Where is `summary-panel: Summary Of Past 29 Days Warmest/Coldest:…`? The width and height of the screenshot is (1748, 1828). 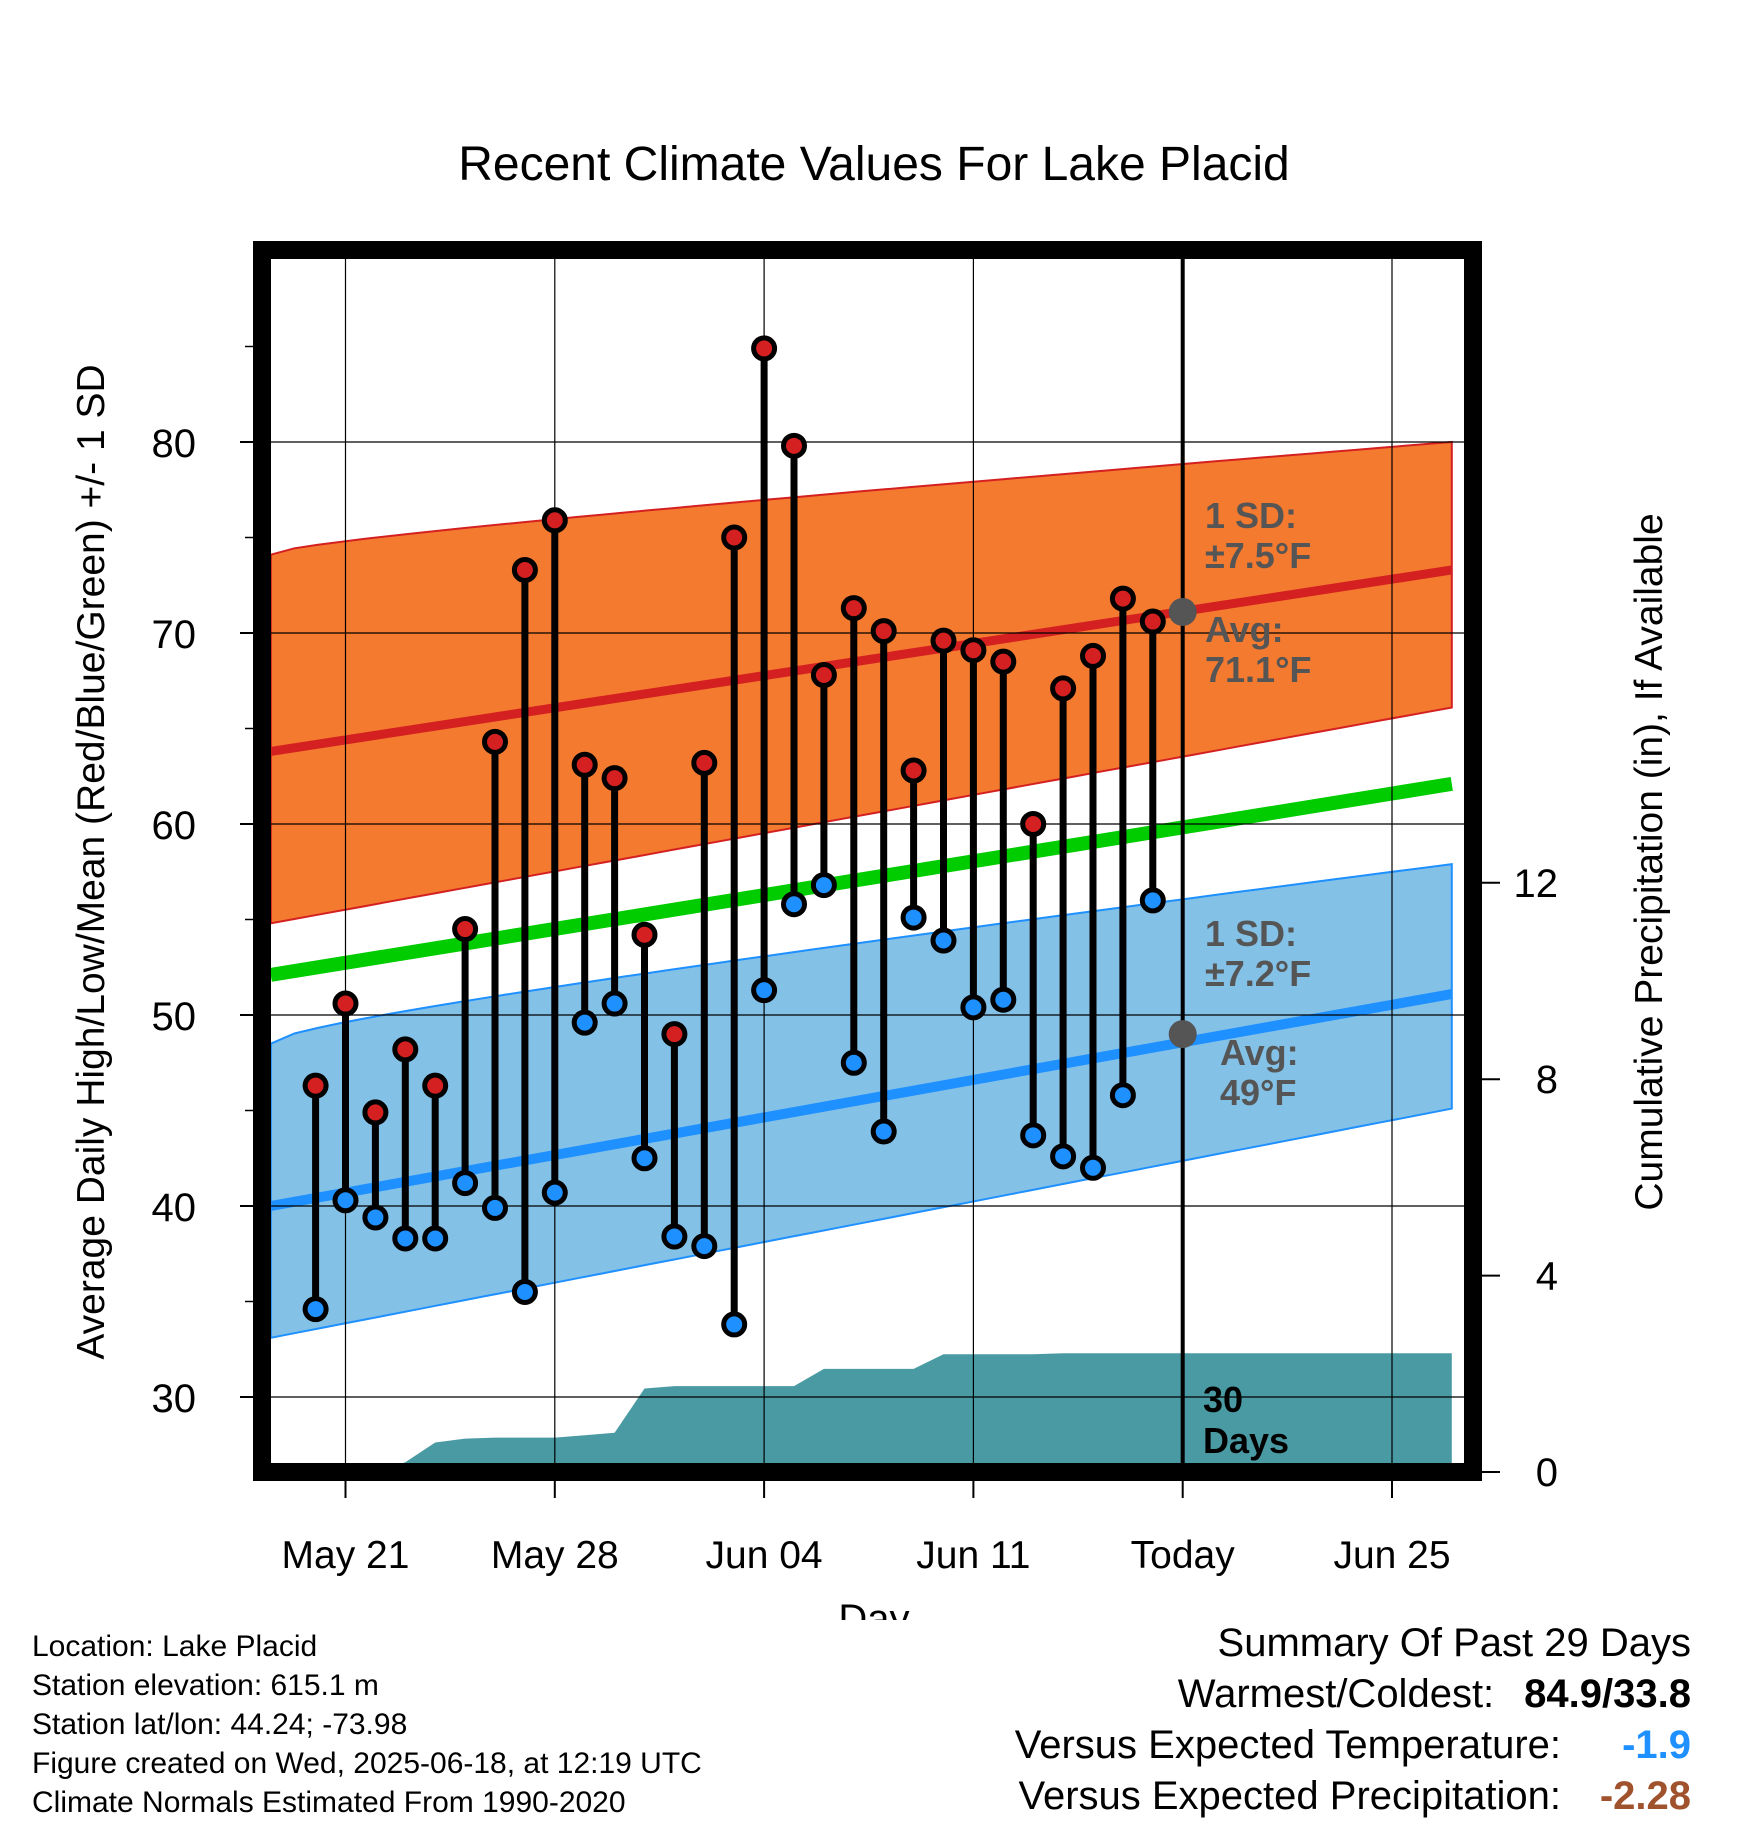
summary-panel: Summary Of Past 29 Days Warmest/Coldest:… is located at coordinates (1353, 1720).